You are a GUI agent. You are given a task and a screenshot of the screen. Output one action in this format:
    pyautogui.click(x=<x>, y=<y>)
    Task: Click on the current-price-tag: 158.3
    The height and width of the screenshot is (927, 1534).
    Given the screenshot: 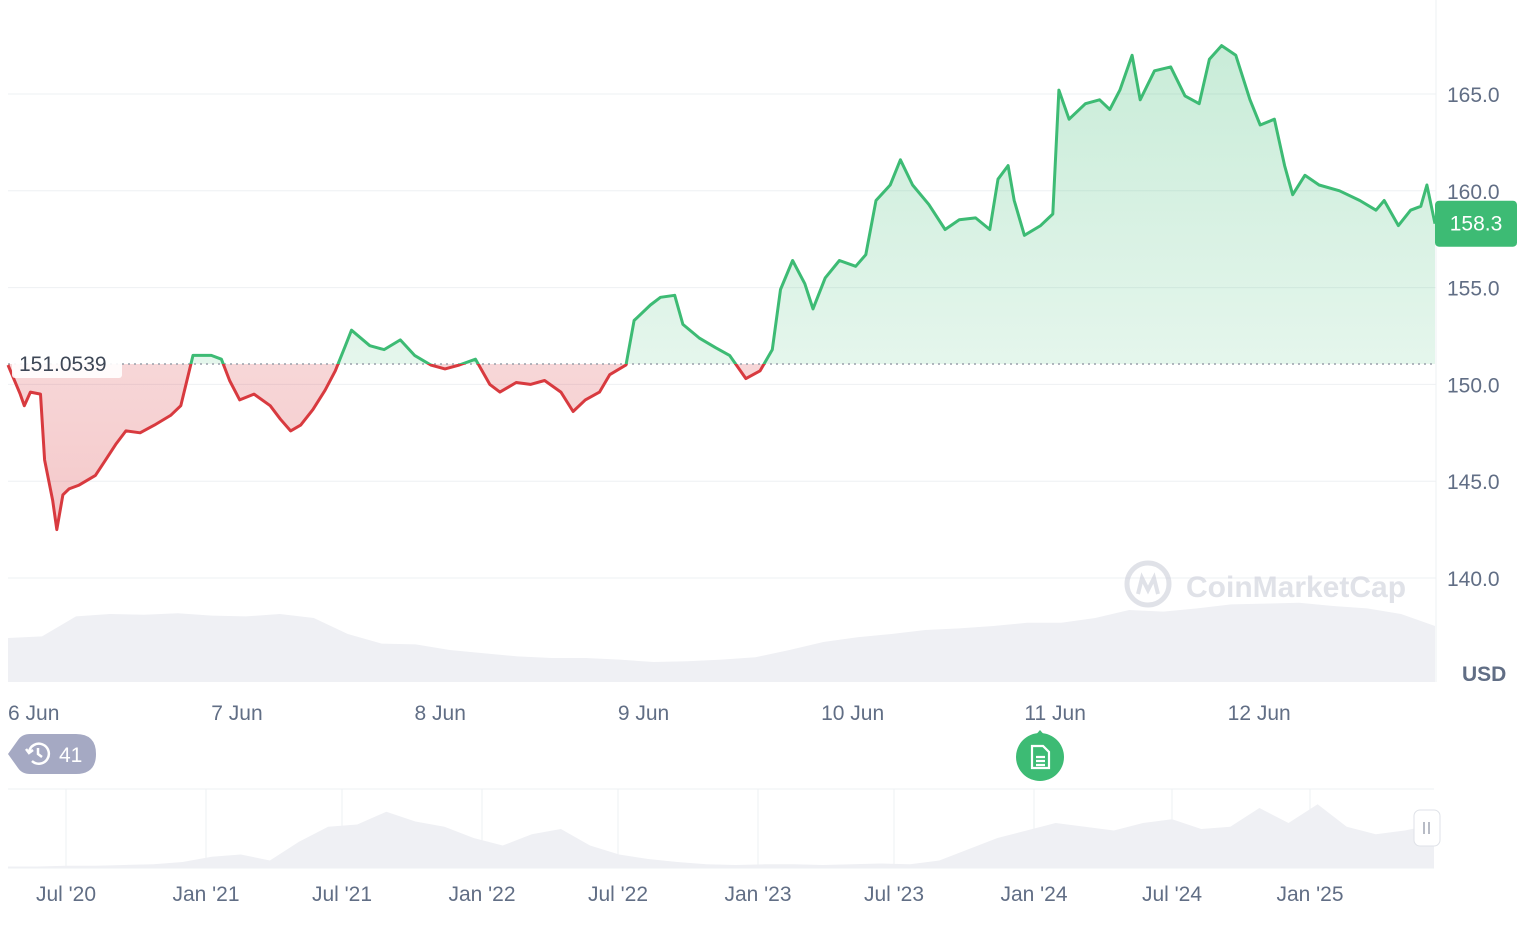 What is the action you would take?
    pyautogui.click(x=1476, y=223)
    